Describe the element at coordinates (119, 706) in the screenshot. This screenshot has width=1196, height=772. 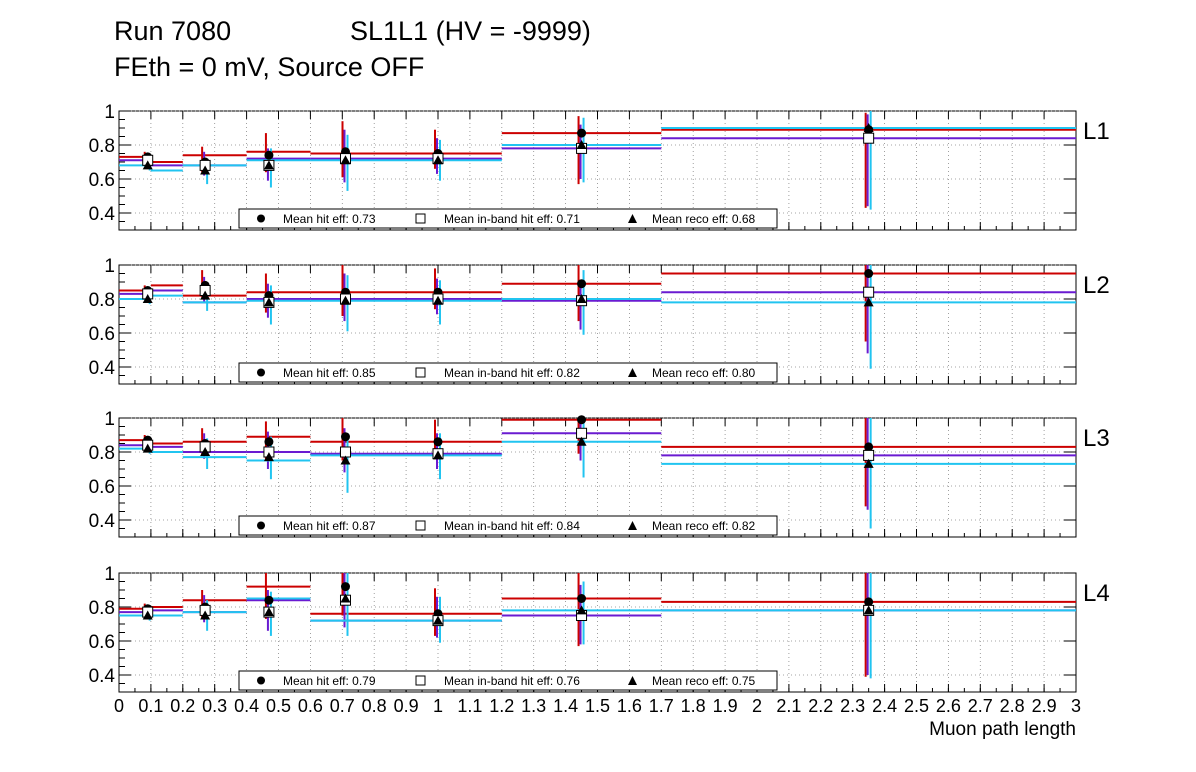
I see `x-tick-label: 0` at that location.